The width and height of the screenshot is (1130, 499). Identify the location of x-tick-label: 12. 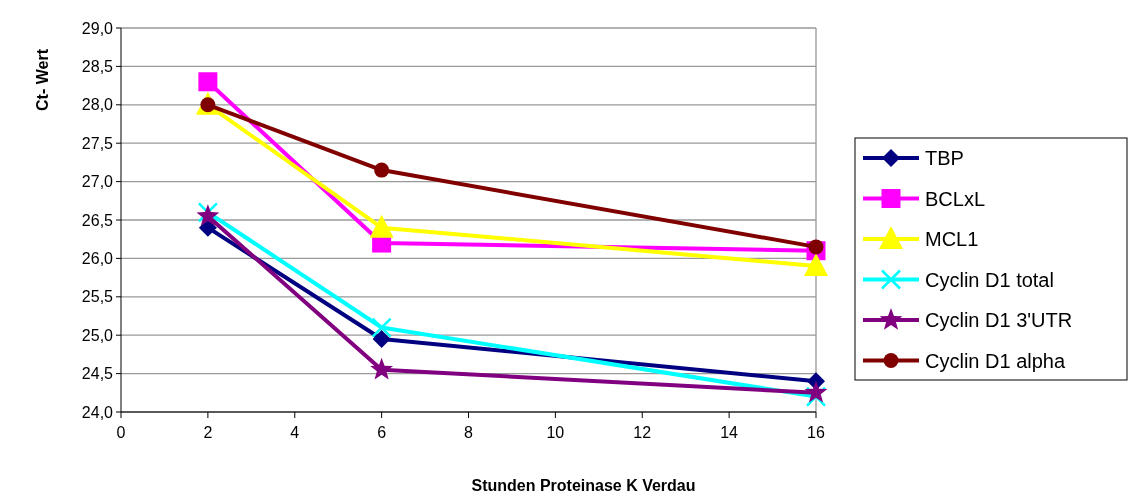
(642, 432).